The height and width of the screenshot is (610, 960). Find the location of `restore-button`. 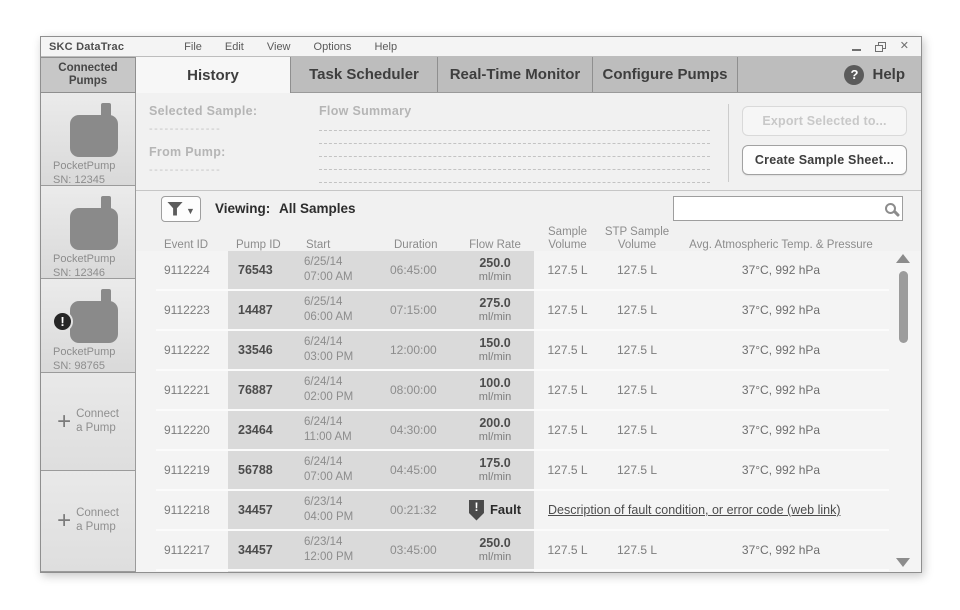

restore-button is located at coordinates (880, 46).